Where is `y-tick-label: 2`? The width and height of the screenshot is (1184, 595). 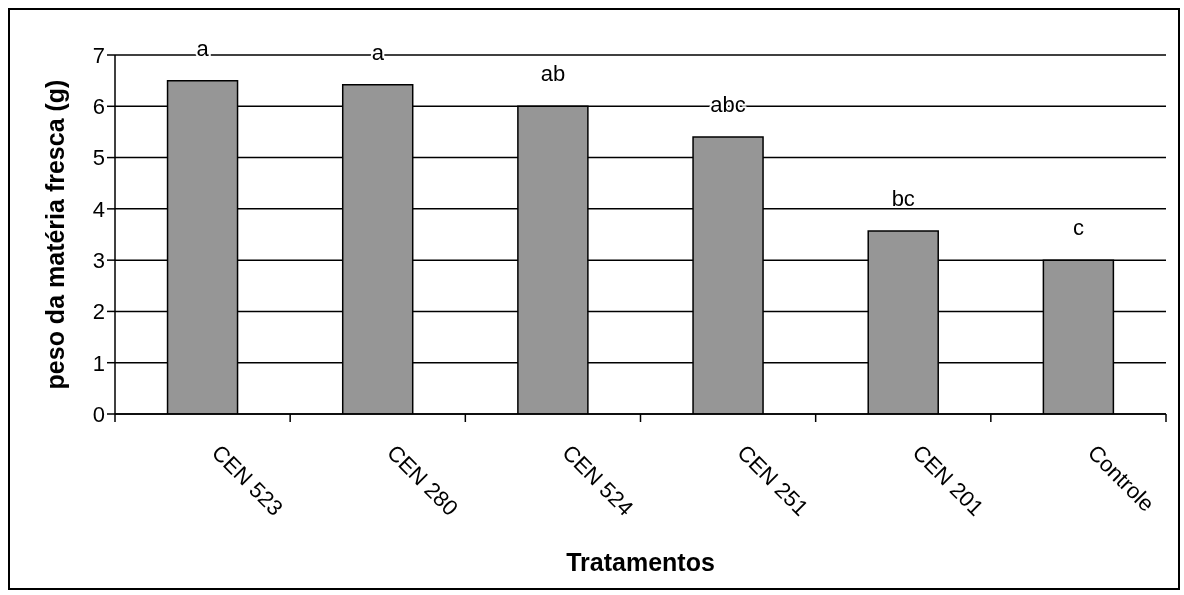
y-tick-label: 2 is located at coordinates (98, 312).